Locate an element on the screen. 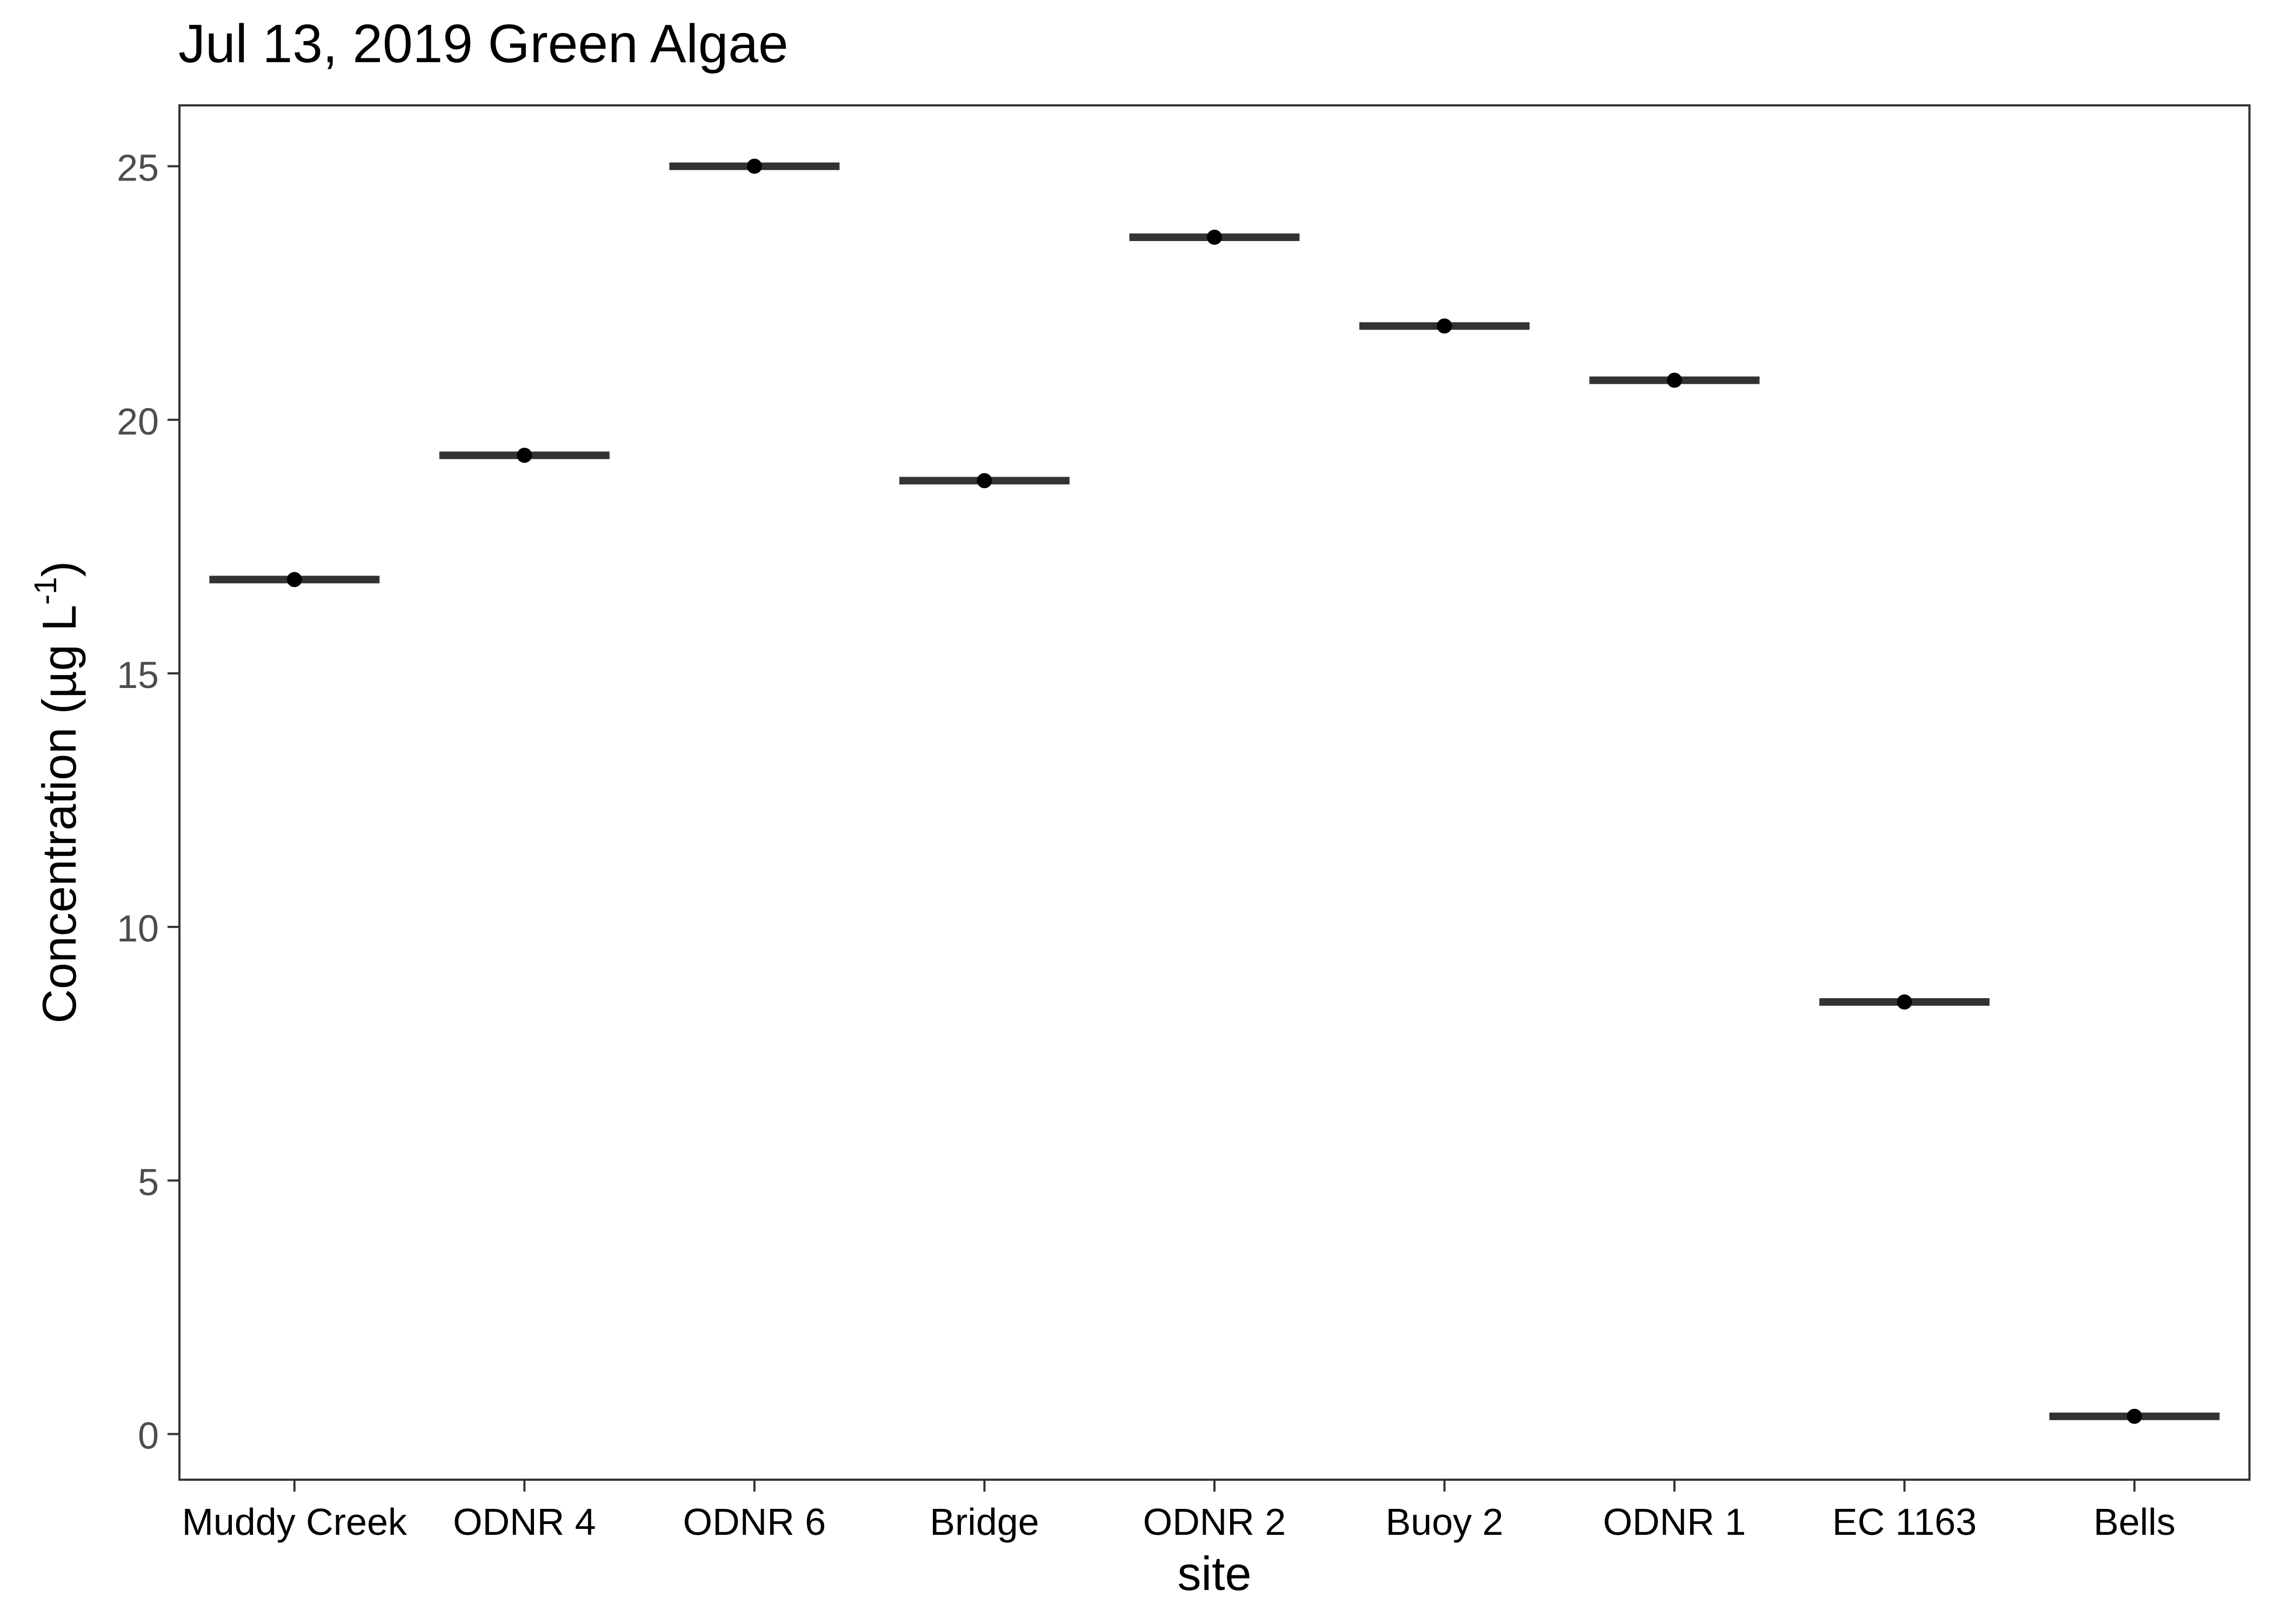  y-tick-label: 15 is located at coordinates (138, 675).